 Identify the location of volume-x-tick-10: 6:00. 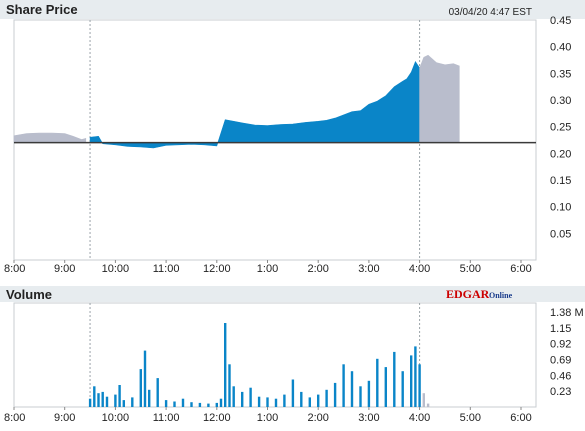
(520, 418).